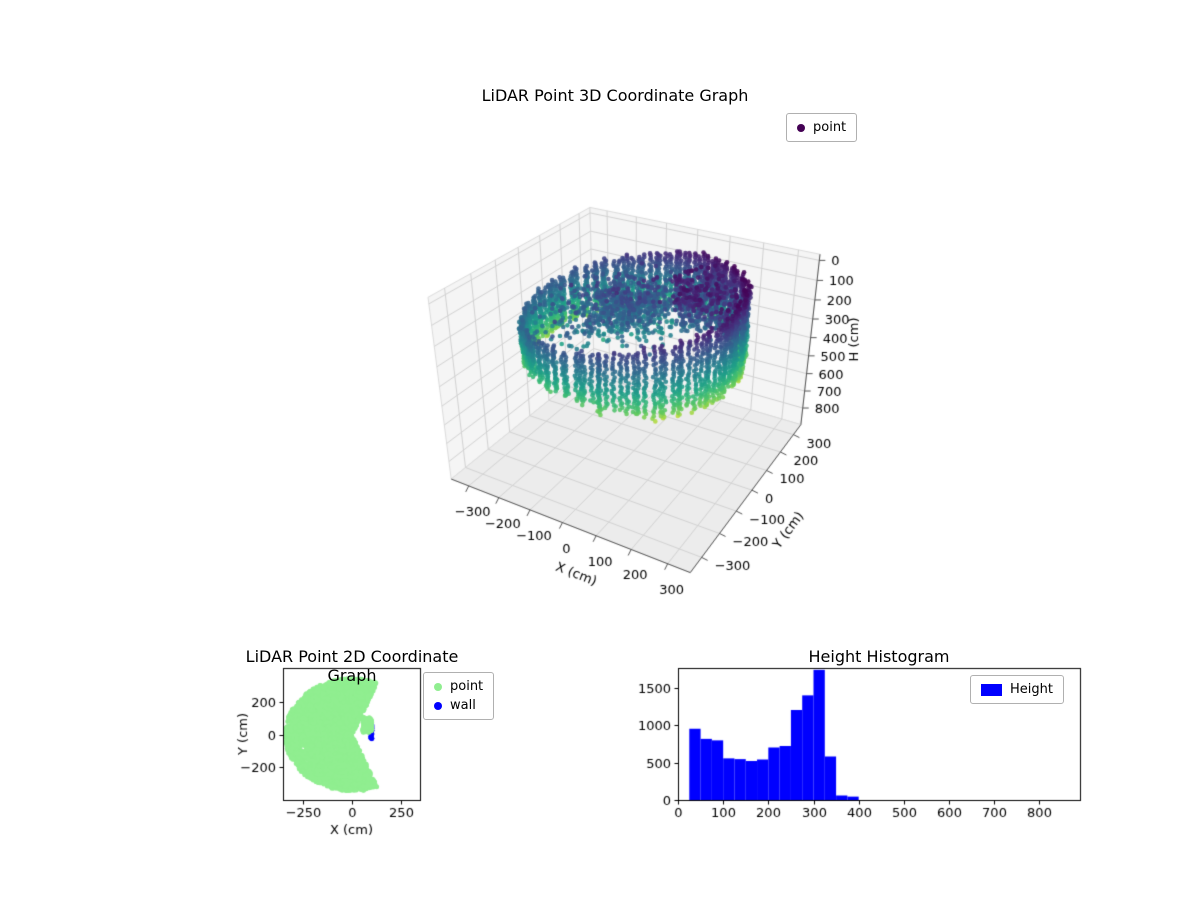 The height and width of the screenshot is (900, 1200). I want to click on wall-marker-icon, so click(438, 705).